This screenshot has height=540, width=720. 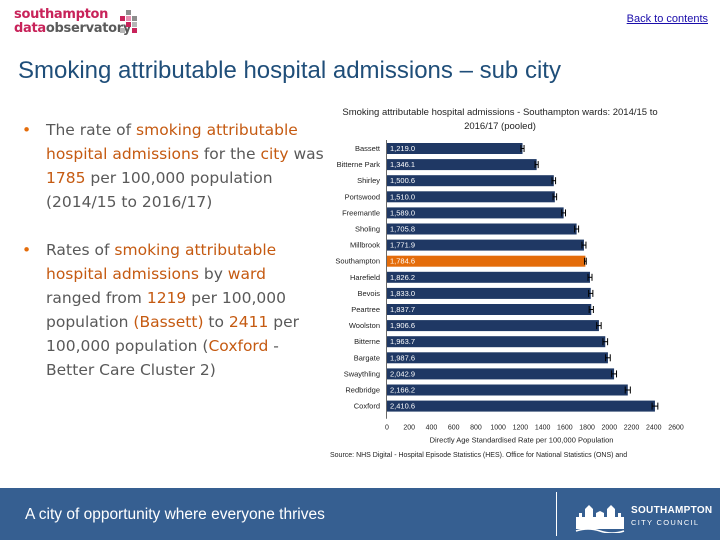 What do you see at coordinates (402, 164) in the screenshot?
I see `value-label: 1,346.1` at bounding box center [402, 164].